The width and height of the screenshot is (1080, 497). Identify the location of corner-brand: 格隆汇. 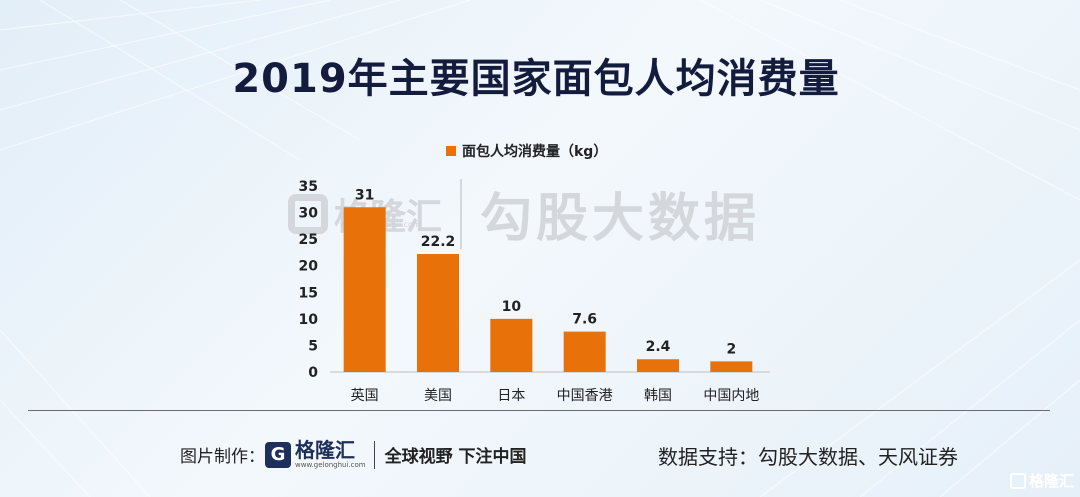
(1052, 481).